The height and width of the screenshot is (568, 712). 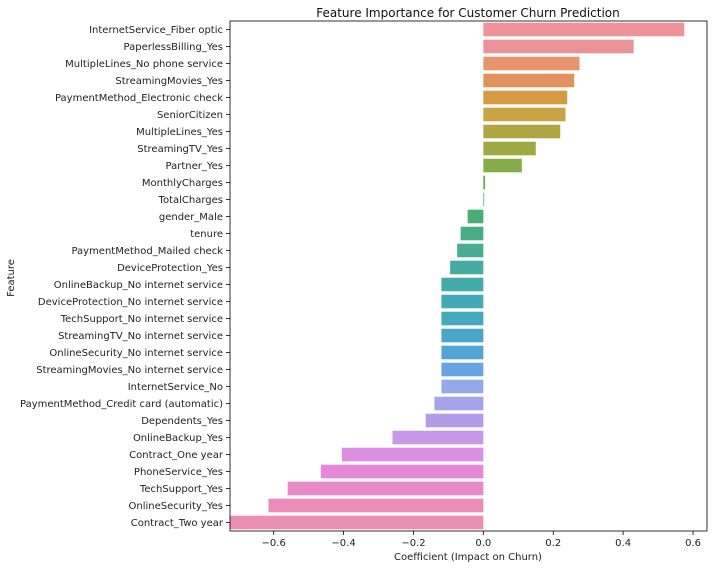 What do you see at coordinates (175, 387) in the screenshot?
I see `y-tick-label: InternetService_No` at bounding box center [175, 387].